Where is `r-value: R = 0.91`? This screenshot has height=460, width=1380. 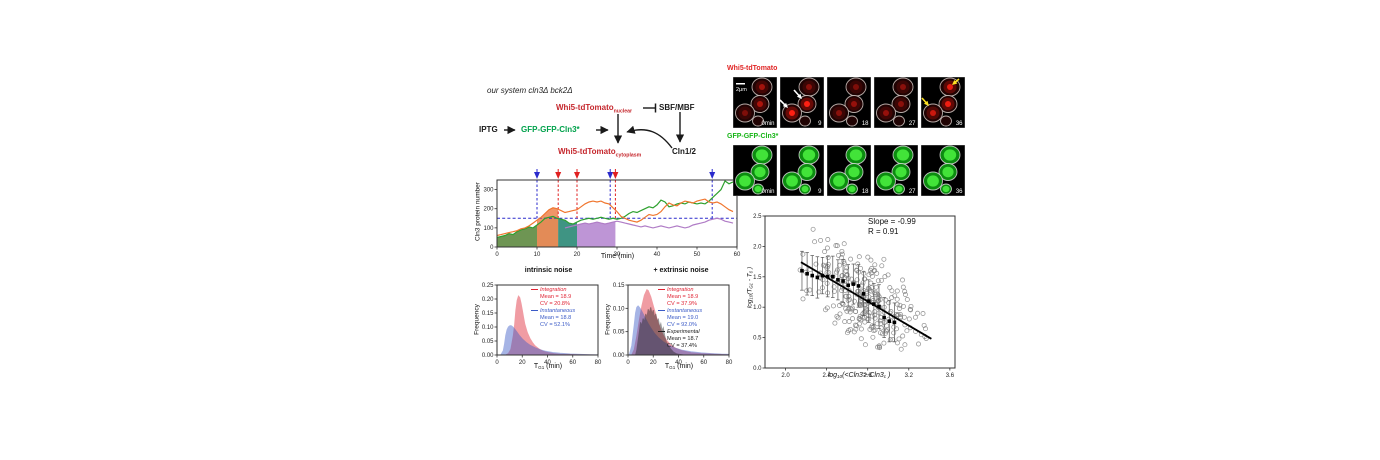
r-value: R = 0.91 is located at coordinates (883, 232).